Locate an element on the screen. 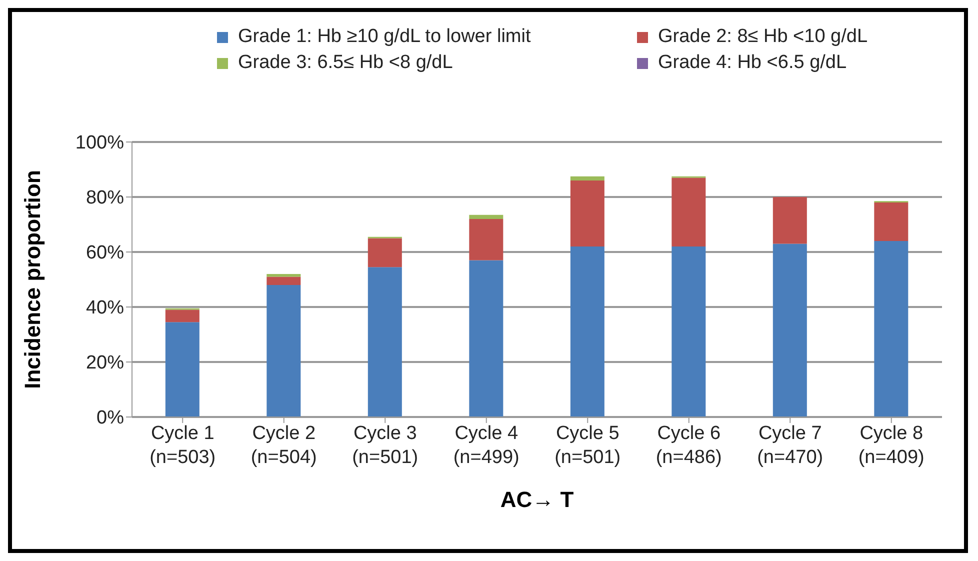  y-tick-label: 0% is located at coordinates (110, 418).